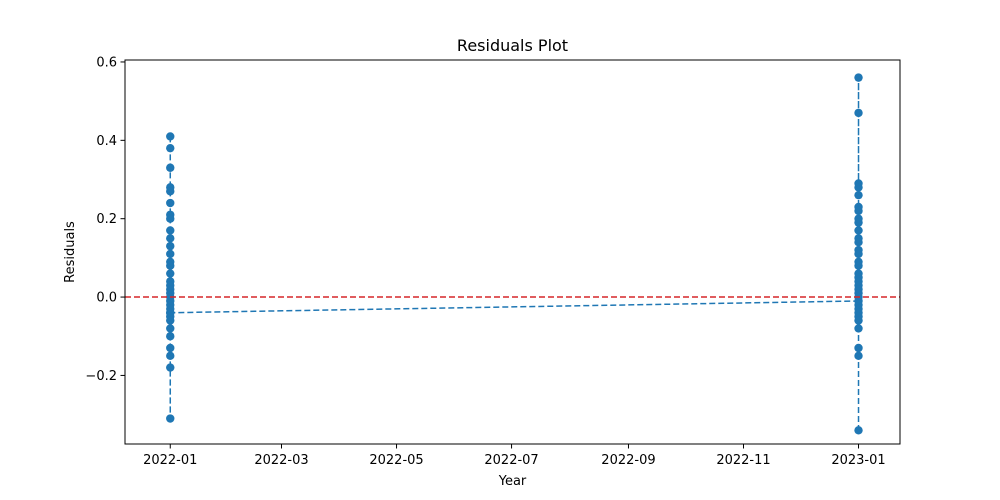 This screenshot has width=1000, height=500. I want to click on y-tick-label: 0.4, so click(106, 141).